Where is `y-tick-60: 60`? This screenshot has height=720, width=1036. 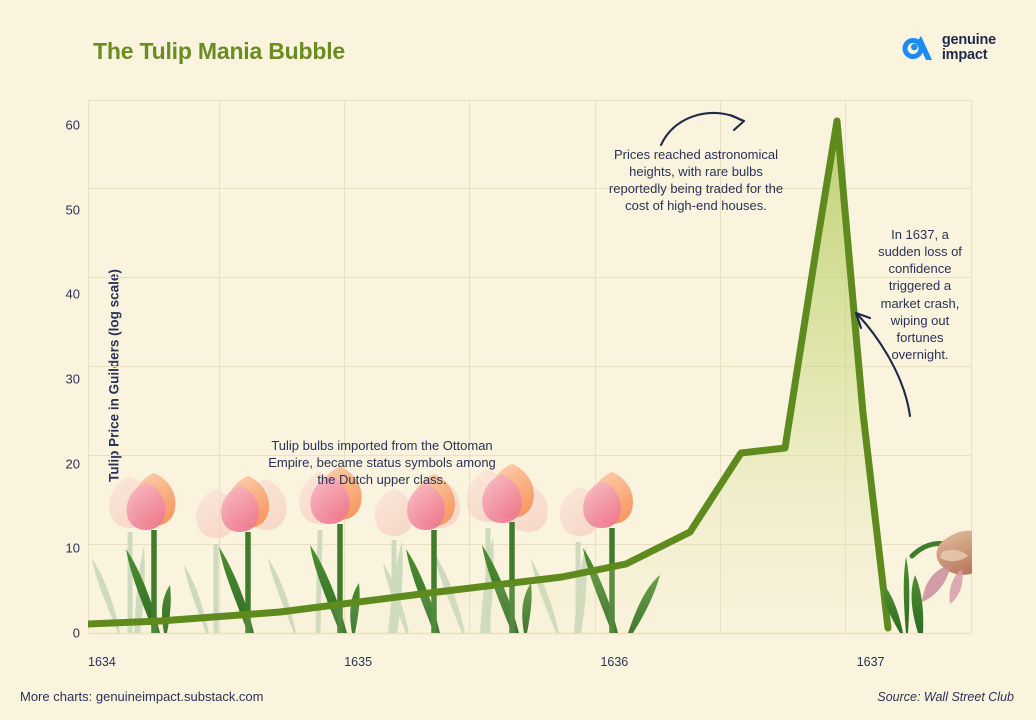
y-tick-60: 60 is located at coordinates (72, 125).